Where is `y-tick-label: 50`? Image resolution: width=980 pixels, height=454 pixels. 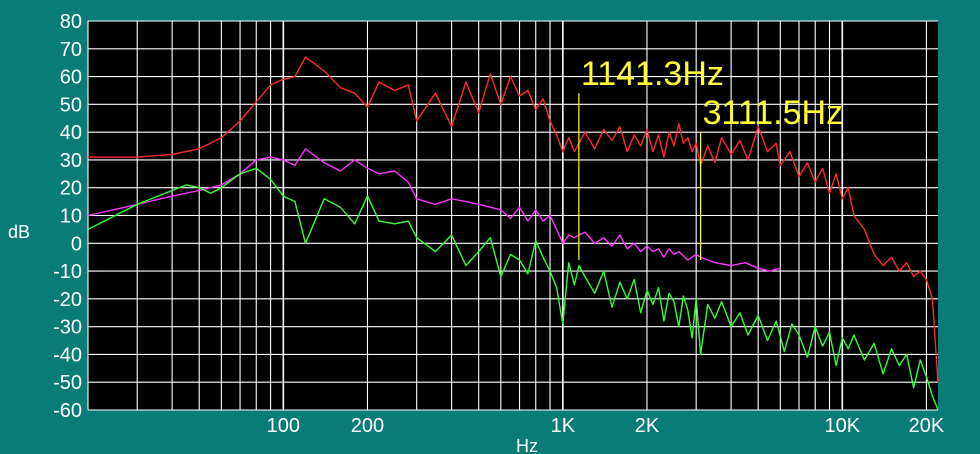 y-tick-label: 50 is located at coordinates (71, 105).